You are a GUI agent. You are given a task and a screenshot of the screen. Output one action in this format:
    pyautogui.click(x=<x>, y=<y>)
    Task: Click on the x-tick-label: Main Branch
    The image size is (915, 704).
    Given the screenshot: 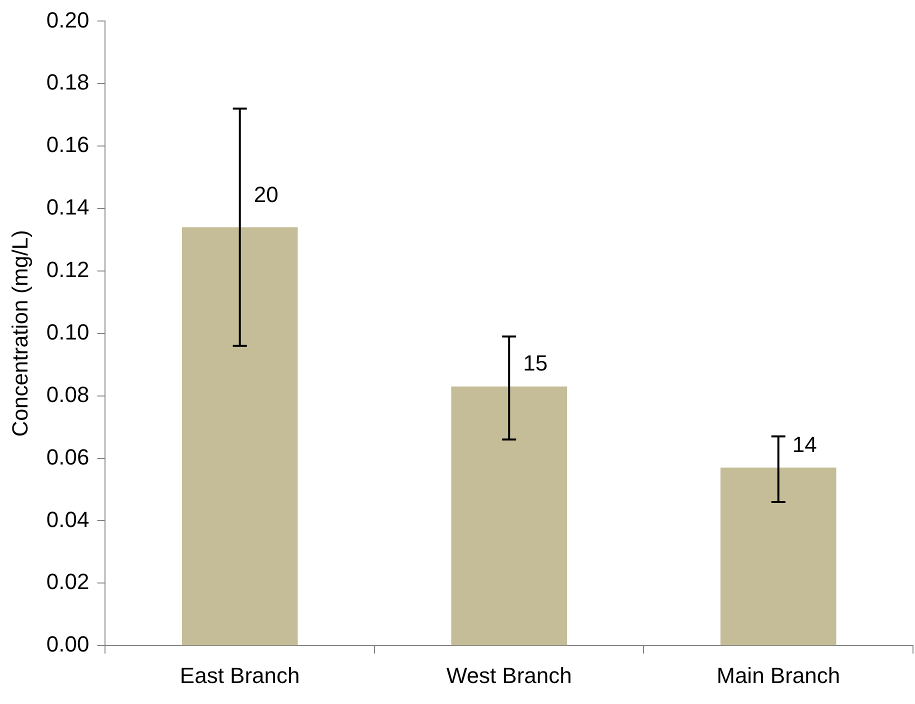 What is the action you would take?
    pyautogui.click(x=778, y=675)
    